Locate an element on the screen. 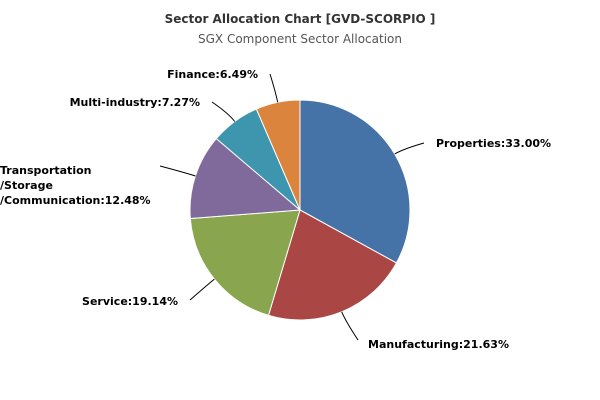 The width and height of the screenshot is (600, 400). data-label-multi-industry: Multi-industry:7.27% is located at coordinates (135, 102).